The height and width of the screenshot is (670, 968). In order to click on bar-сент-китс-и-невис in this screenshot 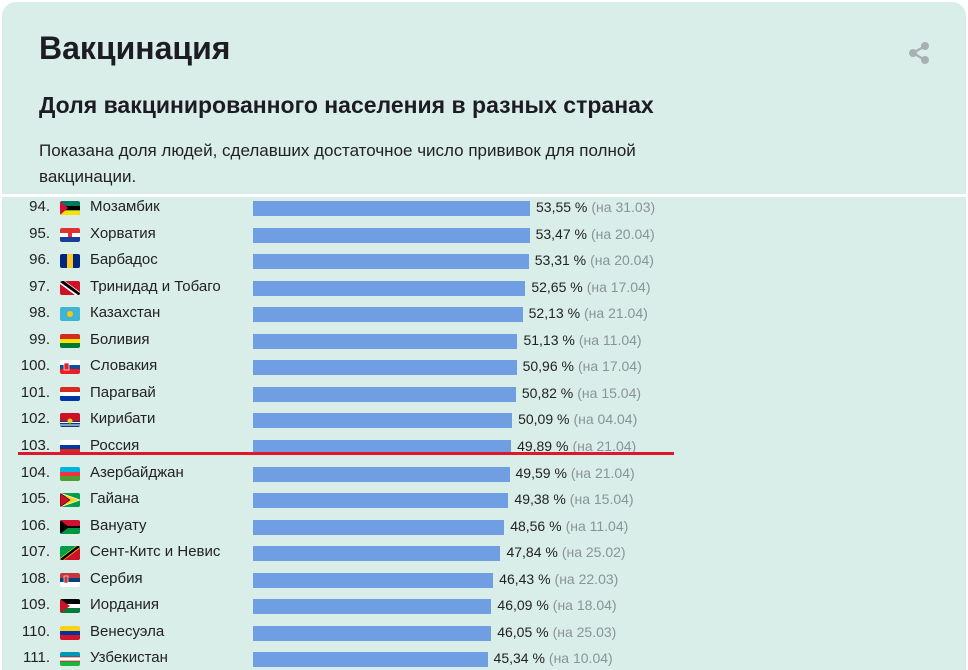, I will do `click(377, 554)`.